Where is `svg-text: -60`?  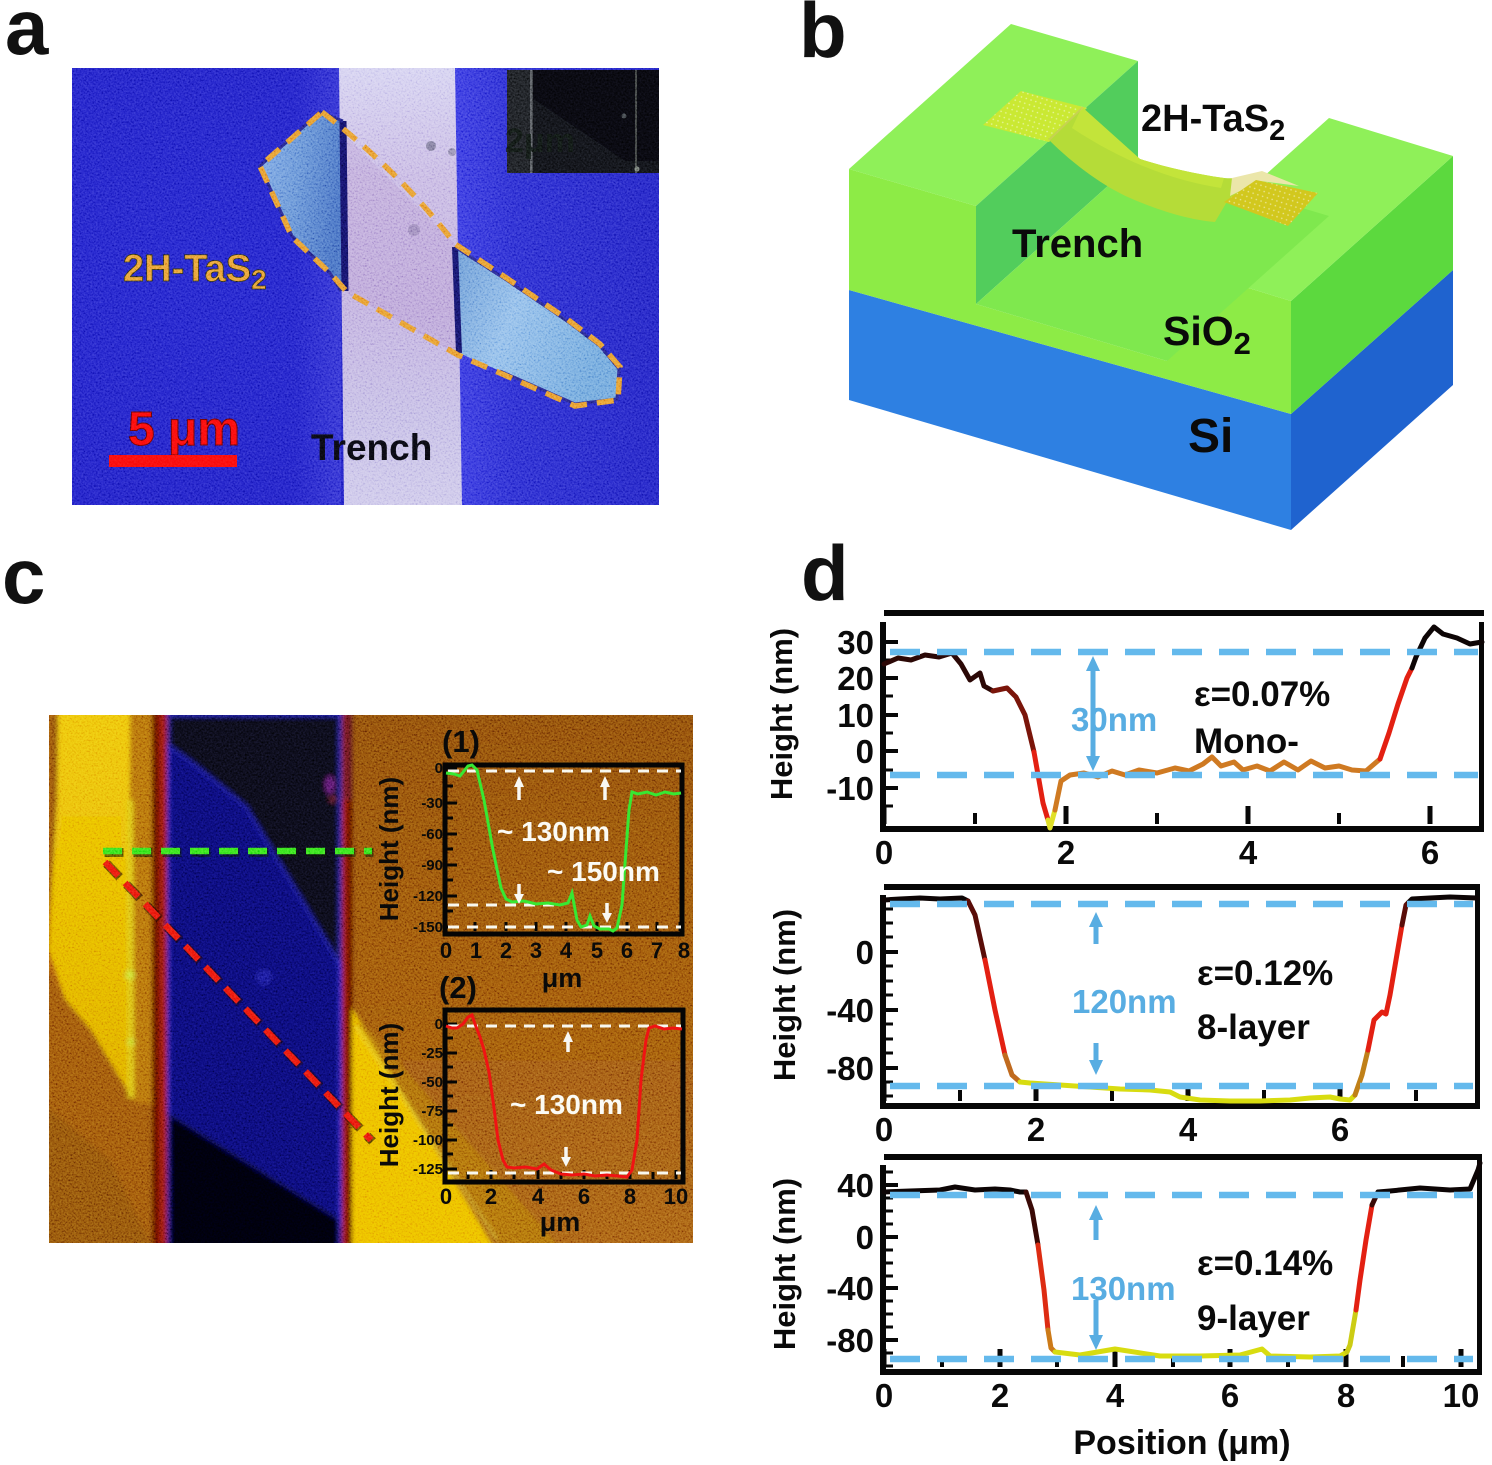
svg-text: -60 is located at coordinates (432, 834).